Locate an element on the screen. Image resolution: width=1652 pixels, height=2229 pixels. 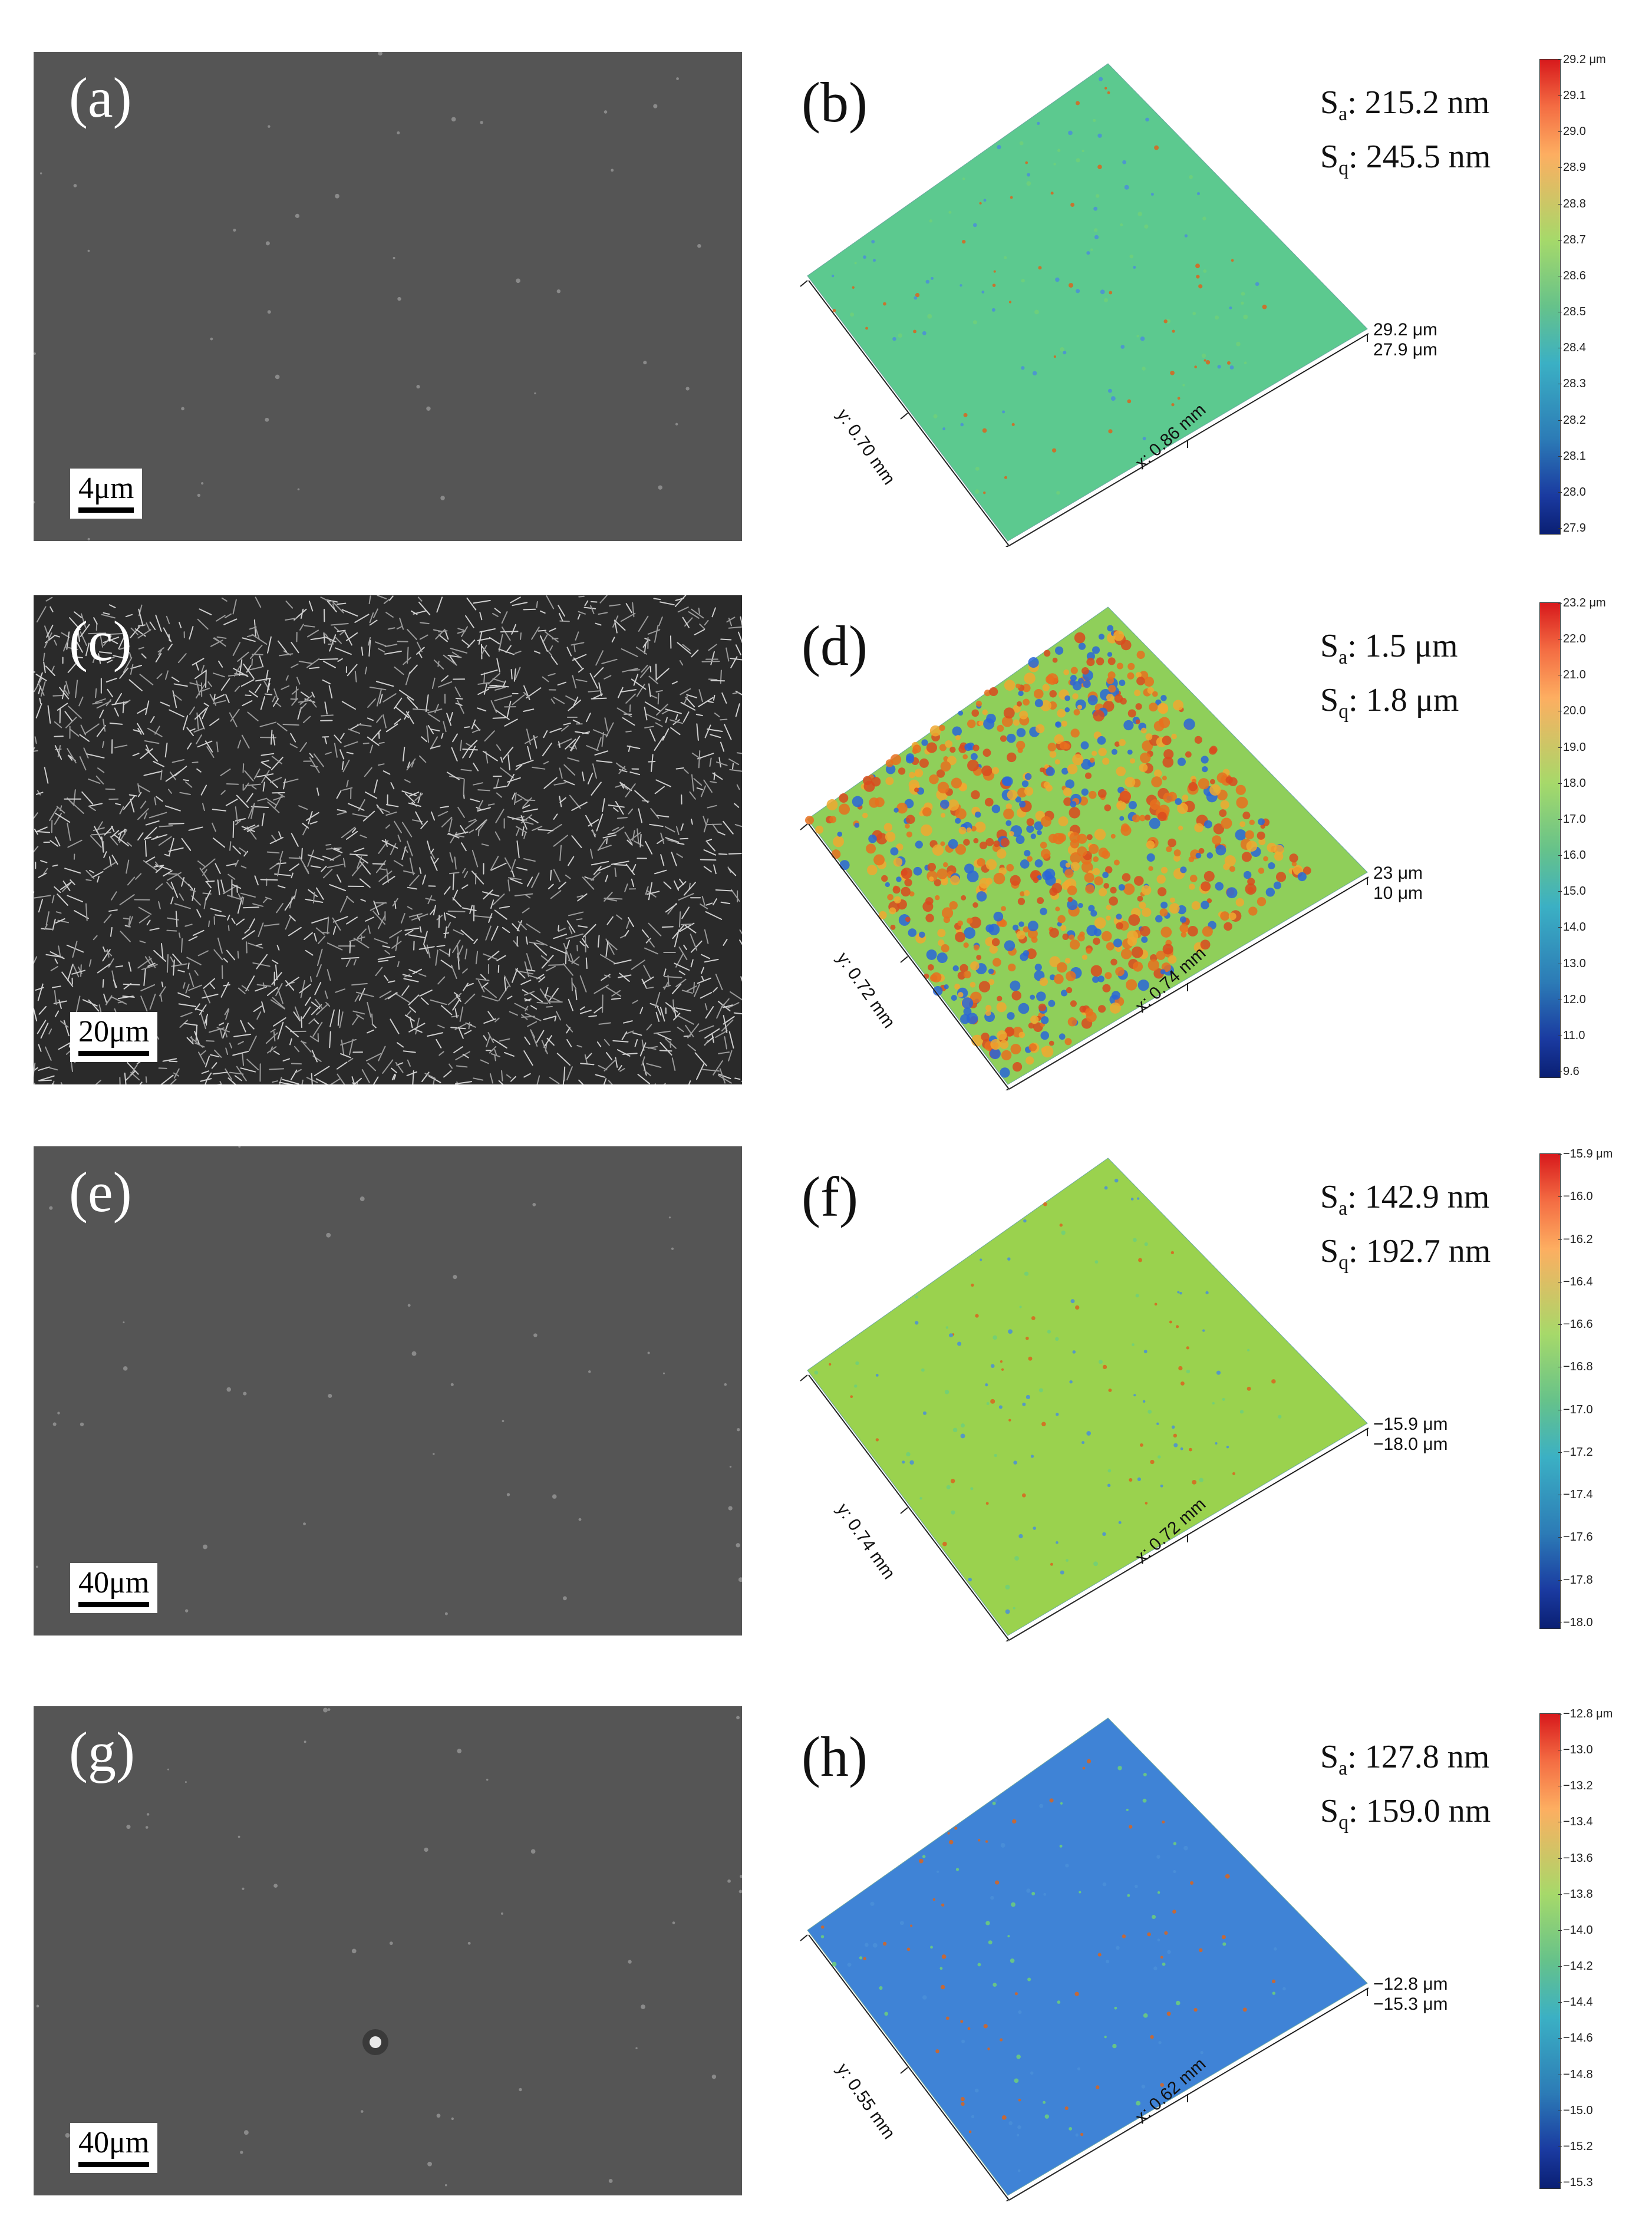
sem-image-g: (g) 40μm is located at coordinates (388, 1951).